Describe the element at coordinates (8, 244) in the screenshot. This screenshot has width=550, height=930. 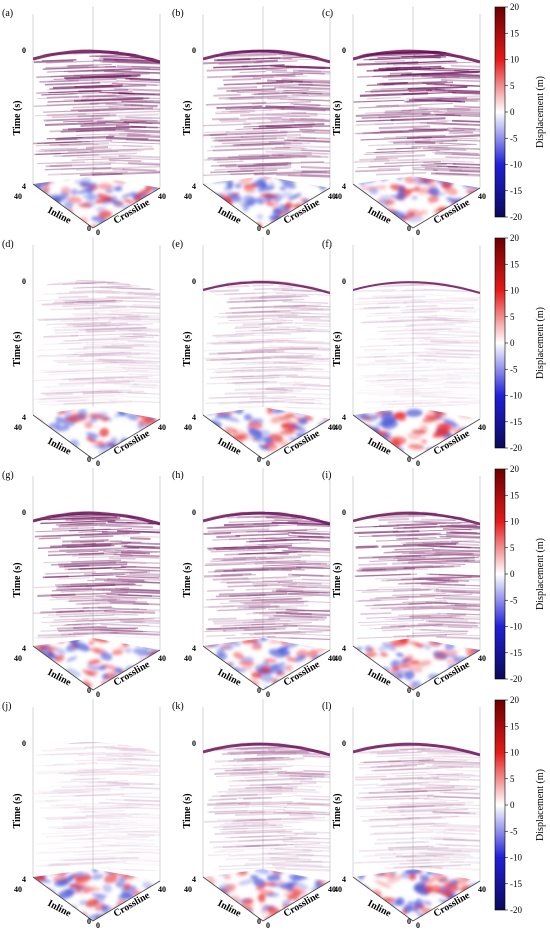
I see `panel-label: (d)` at that location.